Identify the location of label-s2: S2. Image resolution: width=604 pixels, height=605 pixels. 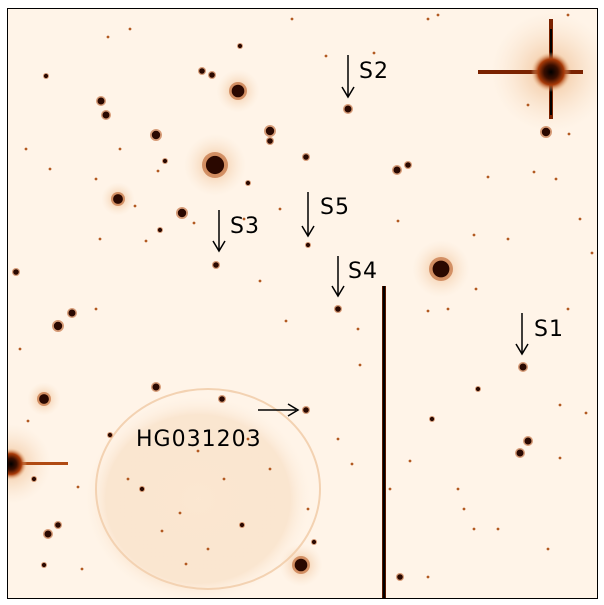
(374, 71).